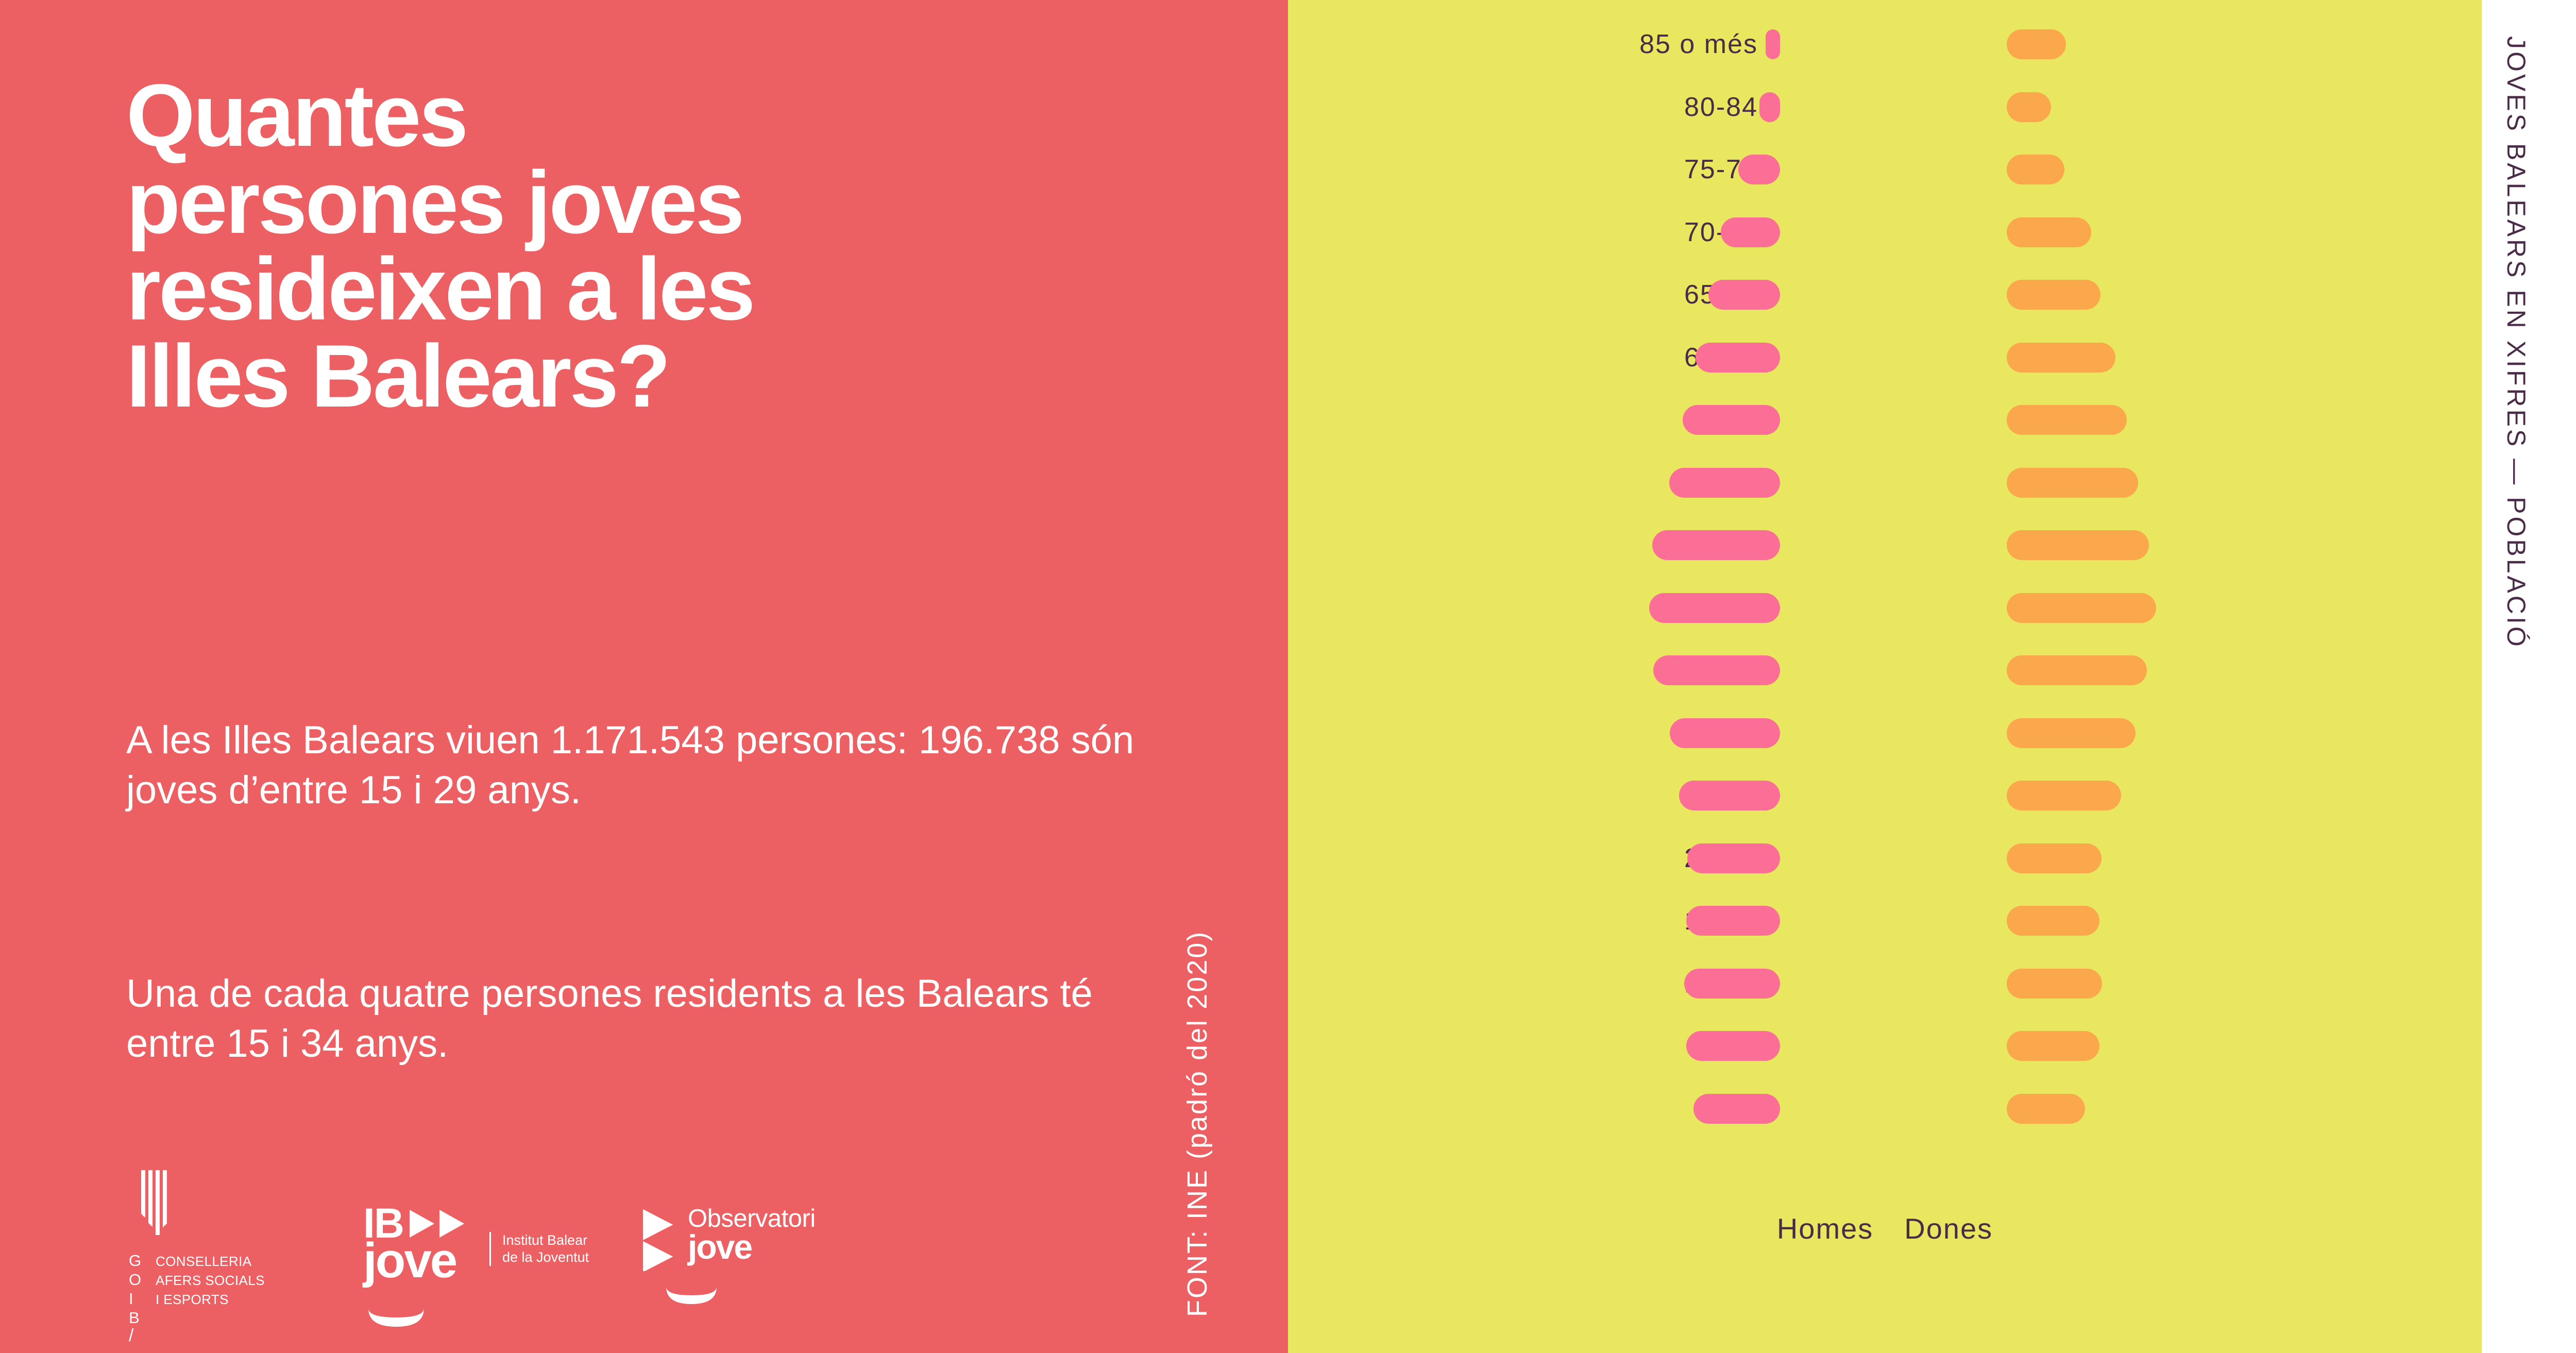 This screenshot has height=1353, width=2576. What do you see at coordinates (204, 1261) in the screenshot?
I see `goib-line-conselleria: CONSELLERIA` at bounding box center [204, 1261].